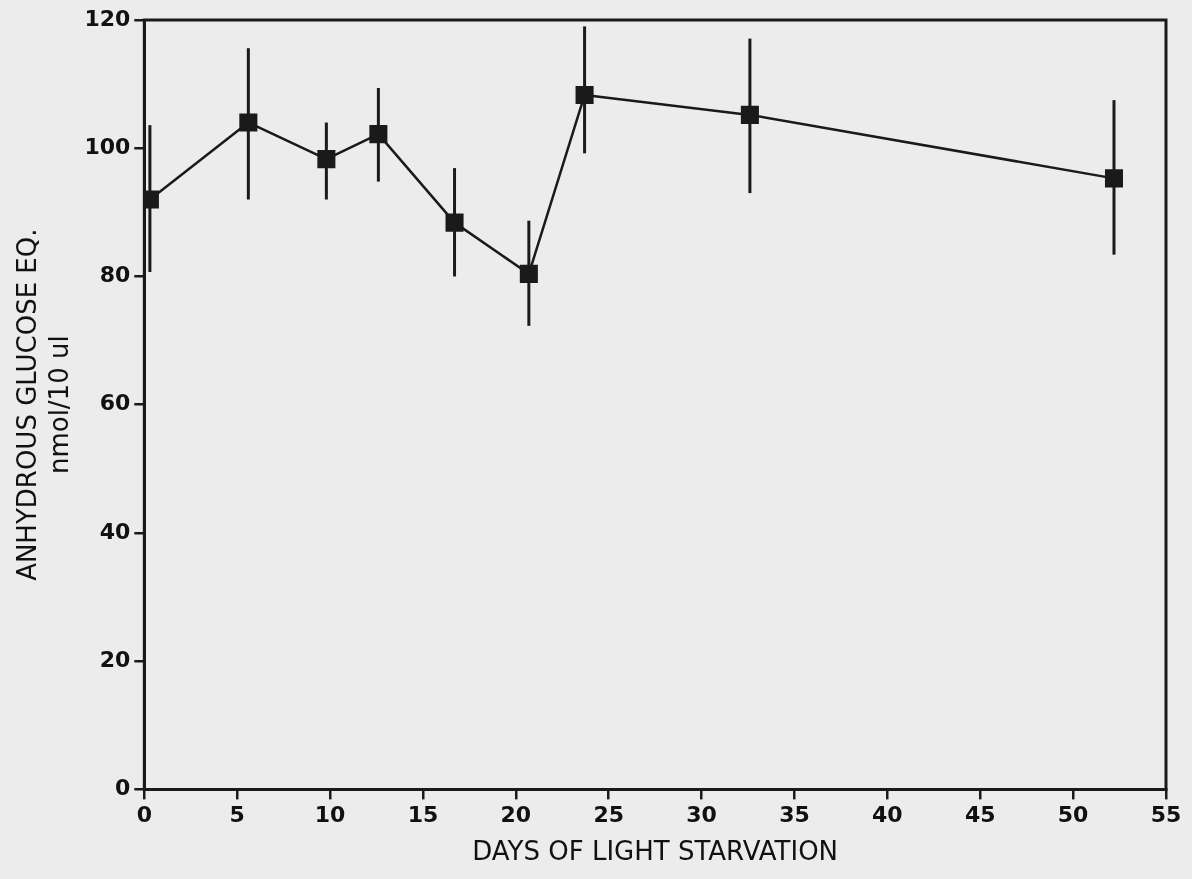  What do you see at coordinates (1166, 815) in the screenshot?
I see `x-tick-label: 55` at bounding box center [1166, 815].